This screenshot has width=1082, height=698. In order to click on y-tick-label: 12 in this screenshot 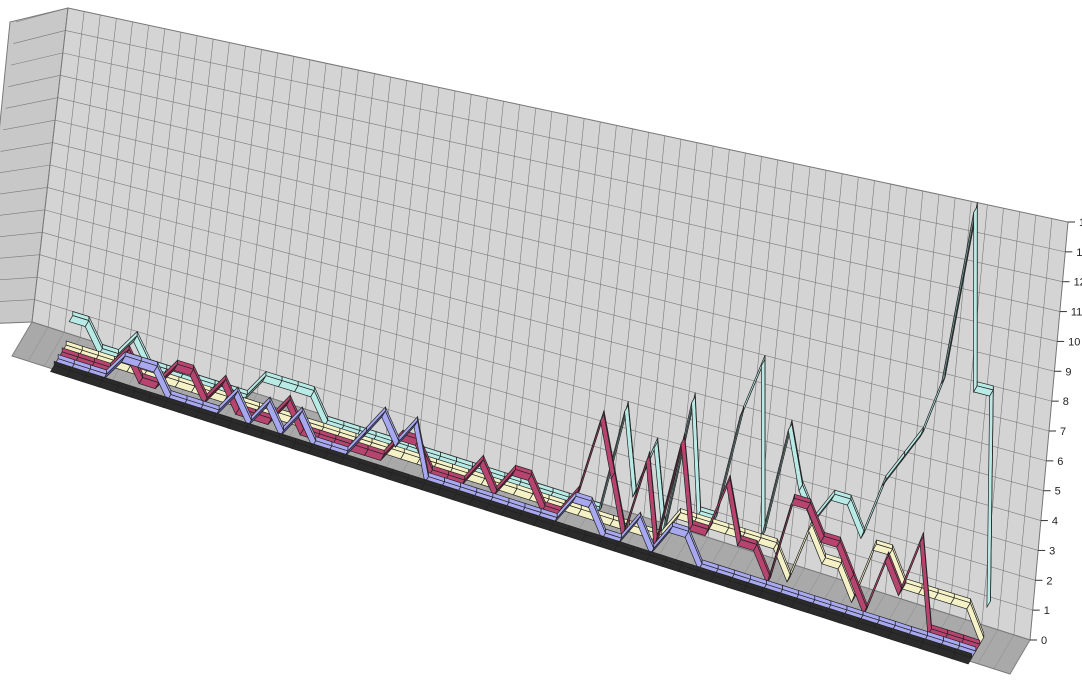, I will do `click(1078, 283)`.